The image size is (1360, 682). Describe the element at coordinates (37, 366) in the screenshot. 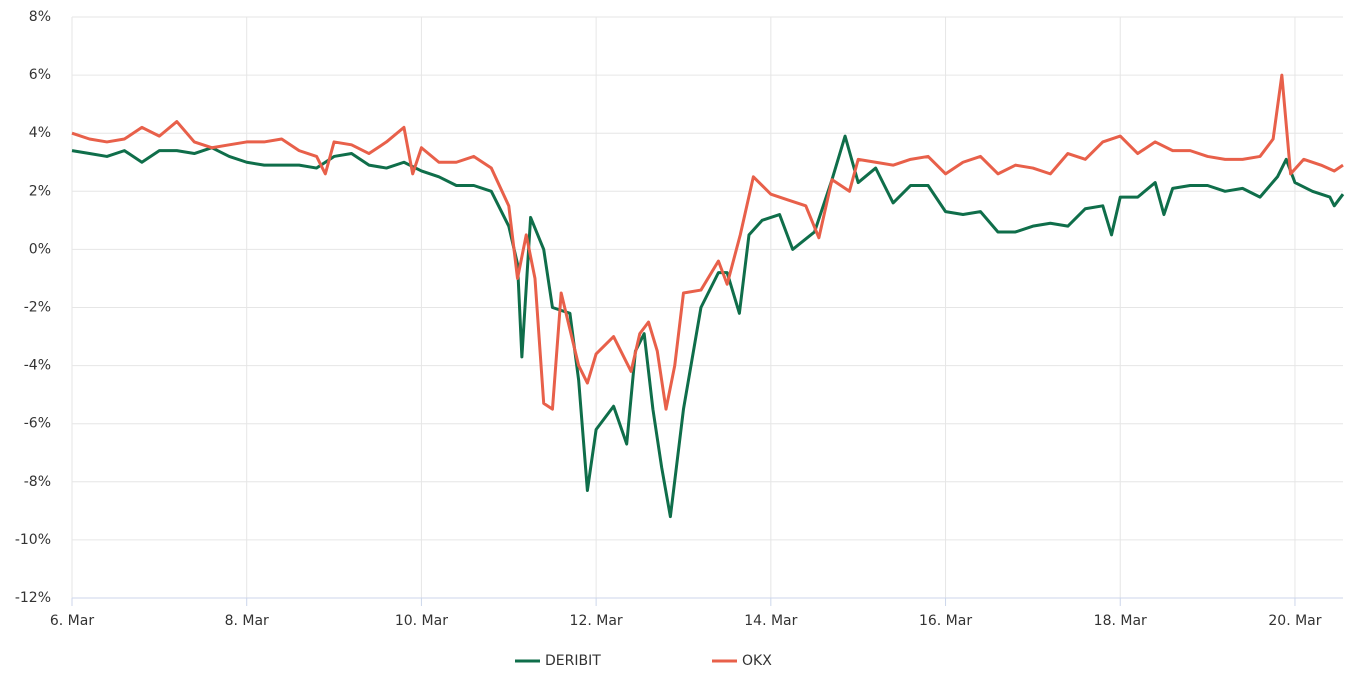

I see `y-tick-label: -4%` at that location.